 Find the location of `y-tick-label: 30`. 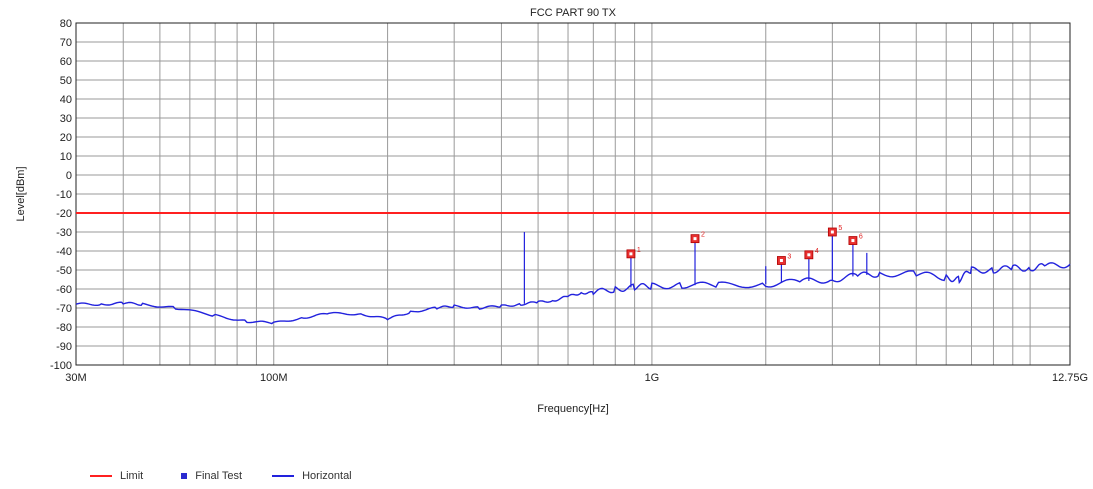

y-tick-label: 30 is located at coordinates (66, 119).